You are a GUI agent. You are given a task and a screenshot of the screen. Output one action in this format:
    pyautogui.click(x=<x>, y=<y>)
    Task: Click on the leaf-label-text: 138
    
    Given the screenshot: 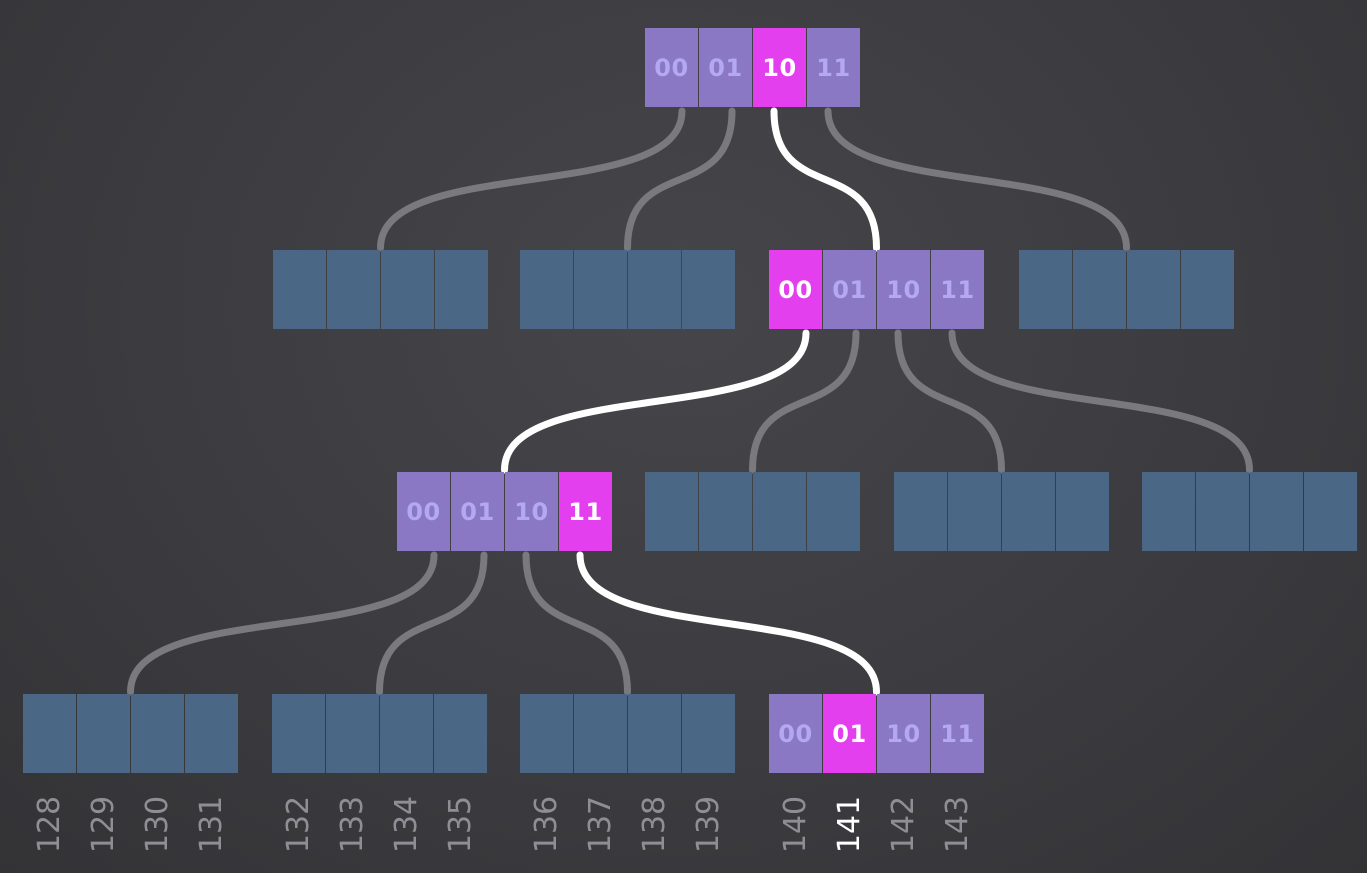 What is the action you would take?
    pyautogui.click(x=655, y=824)
    